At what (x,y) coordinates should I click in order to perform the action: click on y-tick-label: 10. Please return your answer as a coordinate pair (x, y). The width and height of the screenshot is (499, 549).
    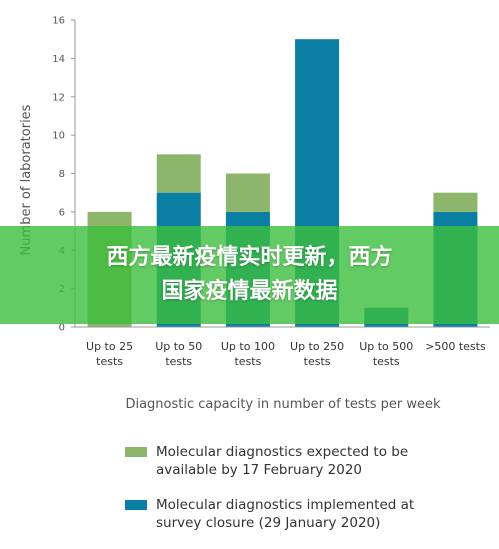
    Looking at the image, I should click on (58, 136).